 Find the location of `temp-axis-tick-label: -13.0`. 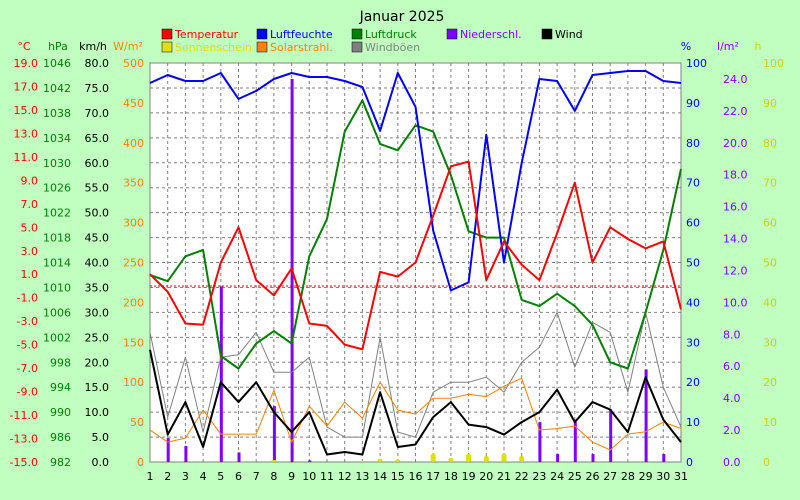

temp-axis-tick-label: -13.0 is located at coordinates (24, 439).